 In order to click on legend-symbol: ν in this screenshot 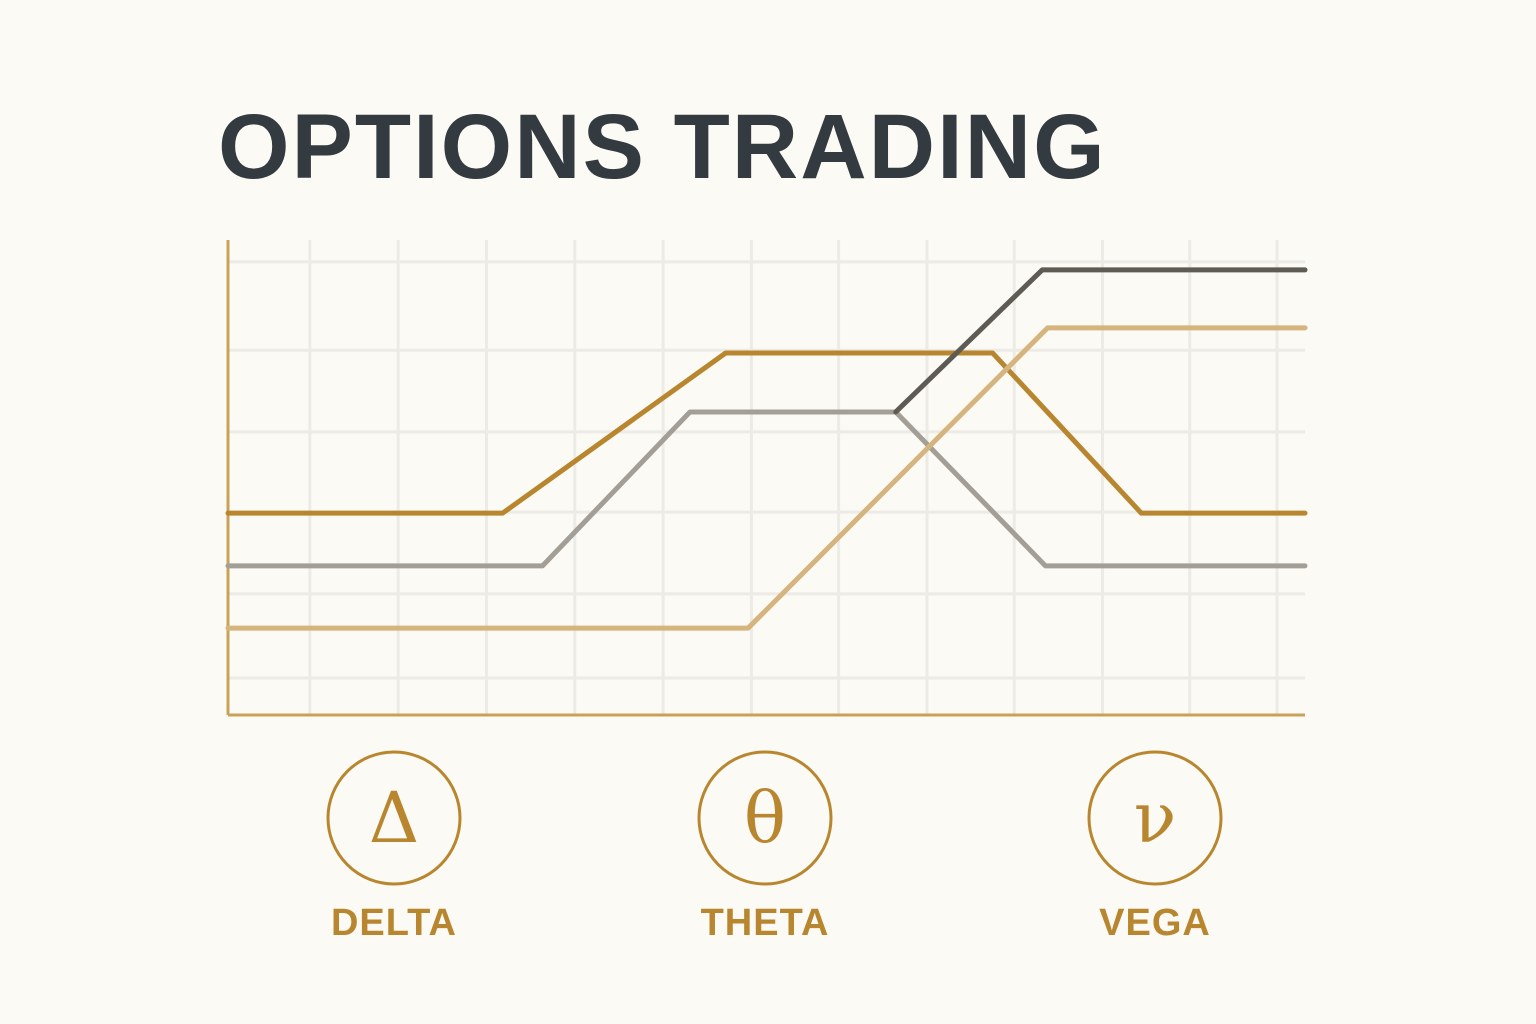, I will do `click(1155, 818)`.